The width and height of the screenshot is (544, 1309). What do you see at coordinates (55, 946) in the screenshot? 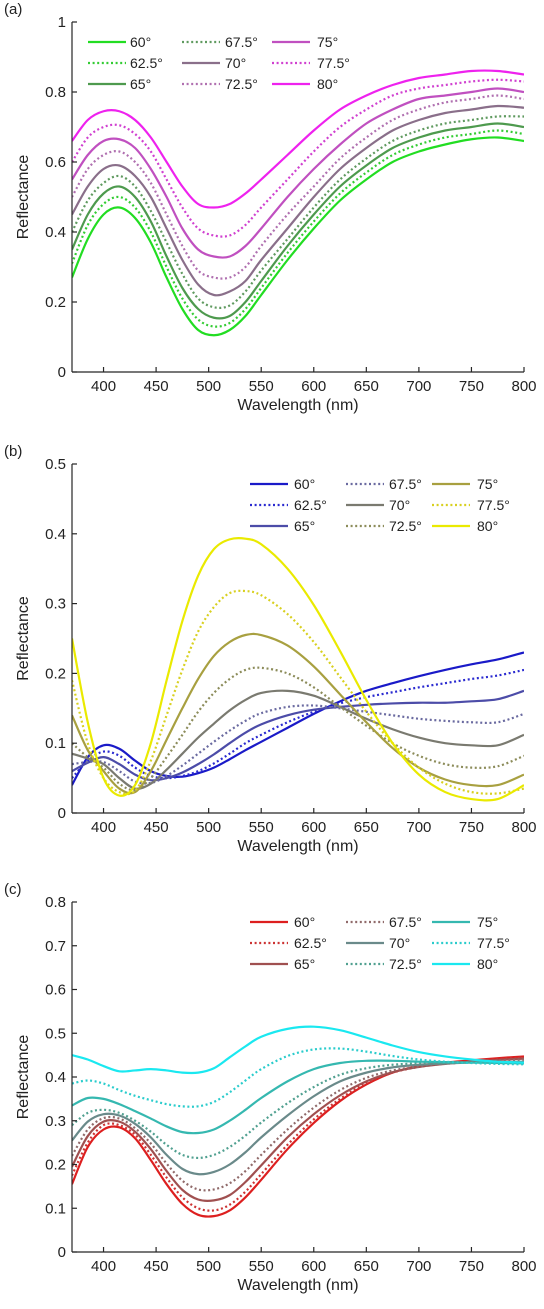
I see `y-tick-label: 0.7` at bounding box center [55, 946].